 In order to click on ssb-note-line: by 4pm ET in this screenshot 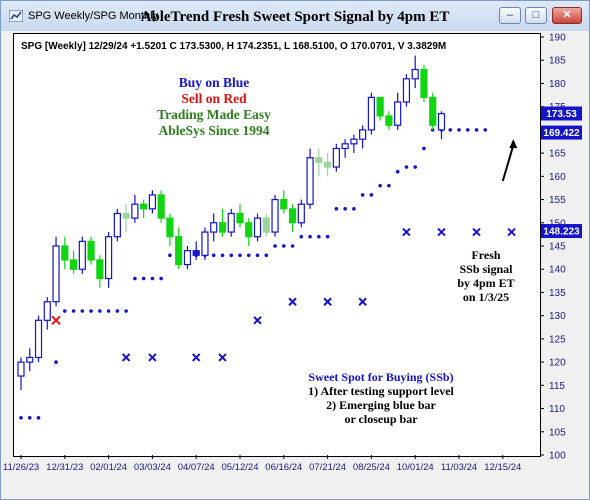, I will do `click(486, 283)`.